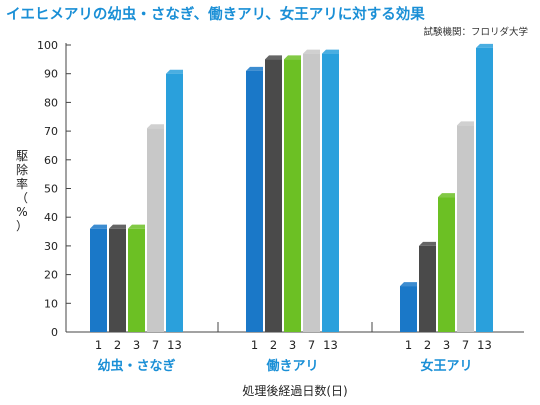 The height and width of the screenshot is (405, 540). Describe the element at coordinates (51, 74) in the screenshot. I see `y-tick-label: 90` at that location.